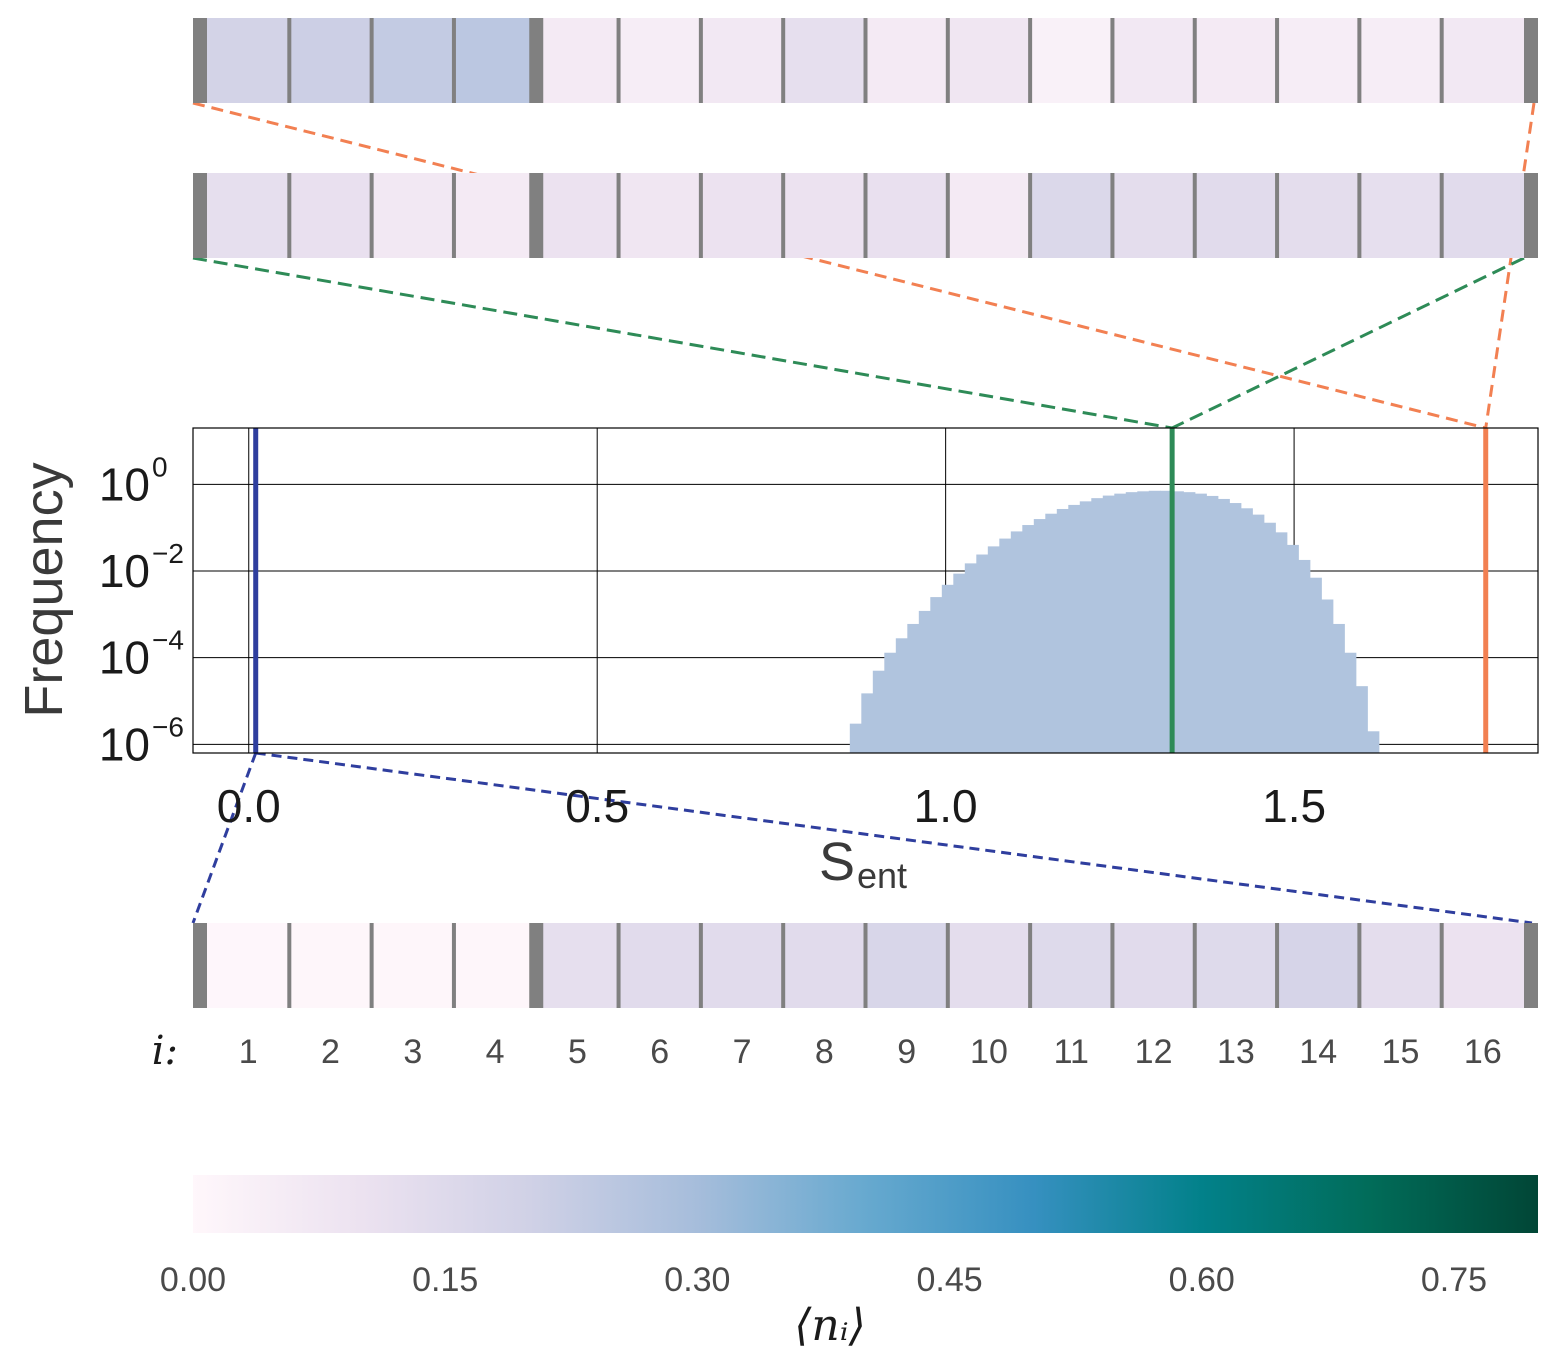 Image resolution: width=1556 pixels, height=1350 pixels. What do you see at coordinates (1114, 621) in the screenshot?
I see `histogram-bars` at bounding box center [1114, 621].